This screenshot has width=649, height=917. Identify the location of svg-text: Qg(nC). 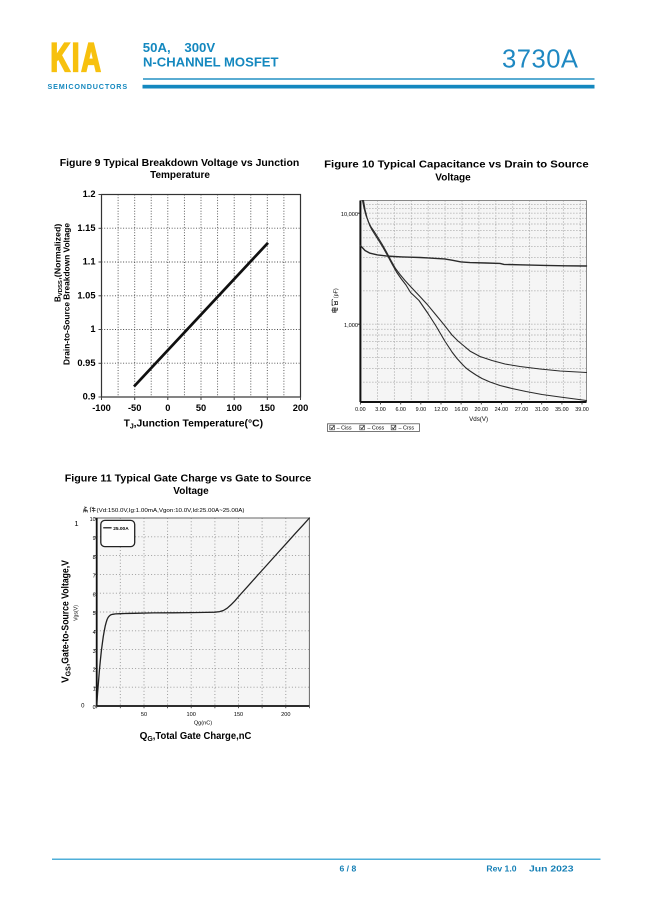
(203, 724).